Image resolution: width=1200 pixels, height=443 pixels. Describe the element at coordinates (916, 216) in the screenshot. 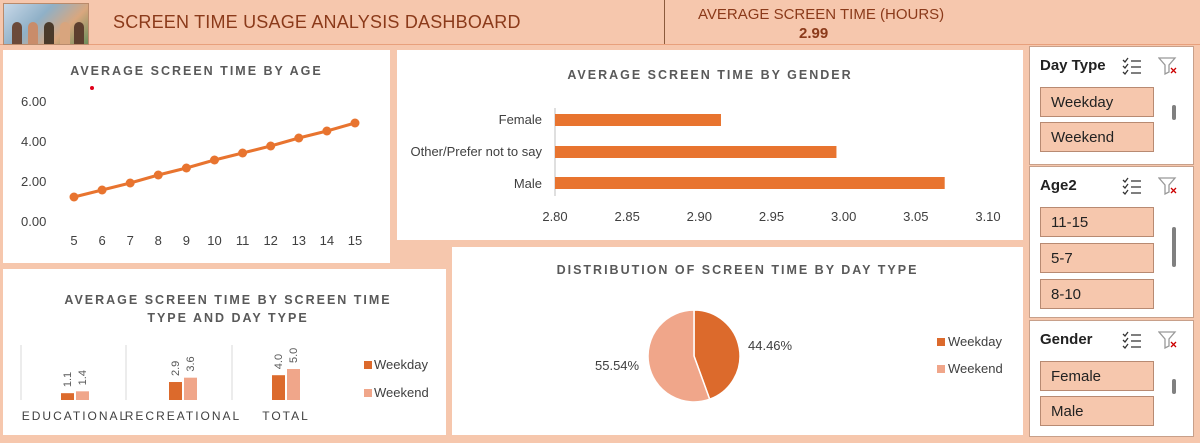

I see `x-tick-label: 3.05` at that location.